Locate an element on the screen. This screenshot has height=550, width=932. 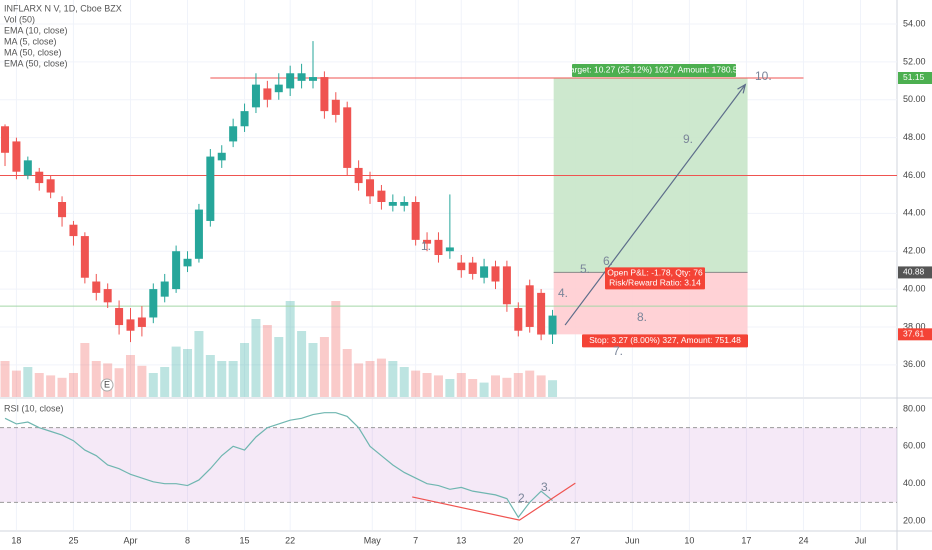
rsi-tick-label: 80.00 is located at coordinates (914, 408).